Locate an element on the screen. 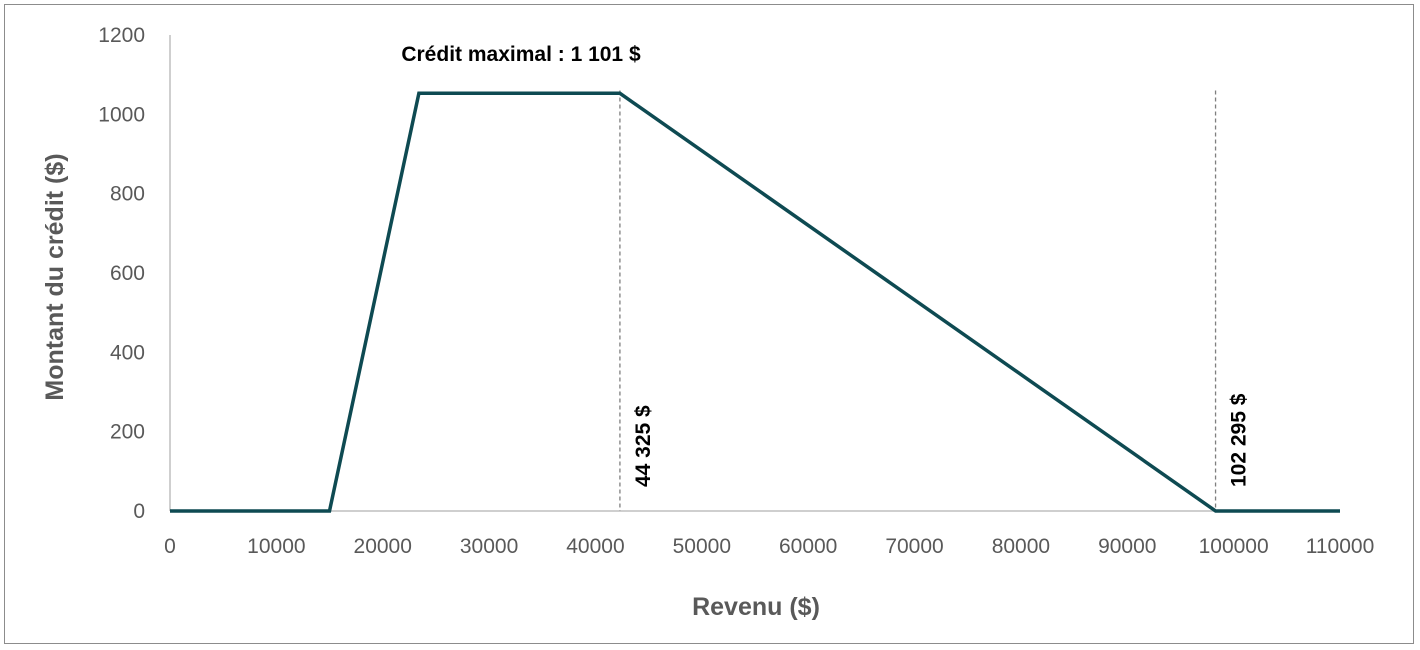  y-tick-label: 0 is located at coordinates (139, 511).